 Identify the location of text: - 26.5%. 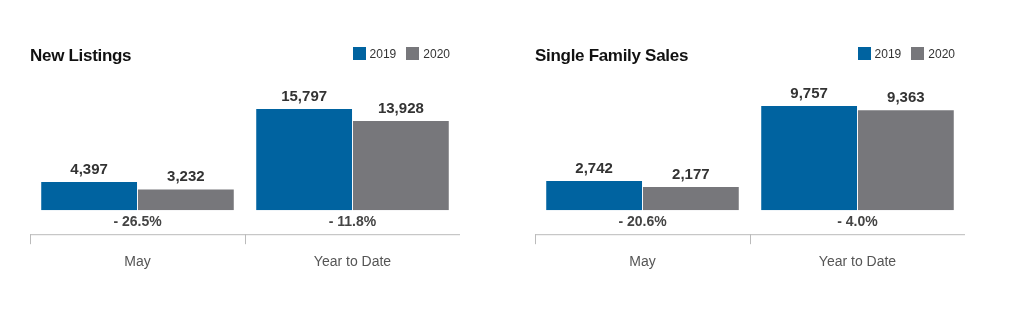
(138, 221).